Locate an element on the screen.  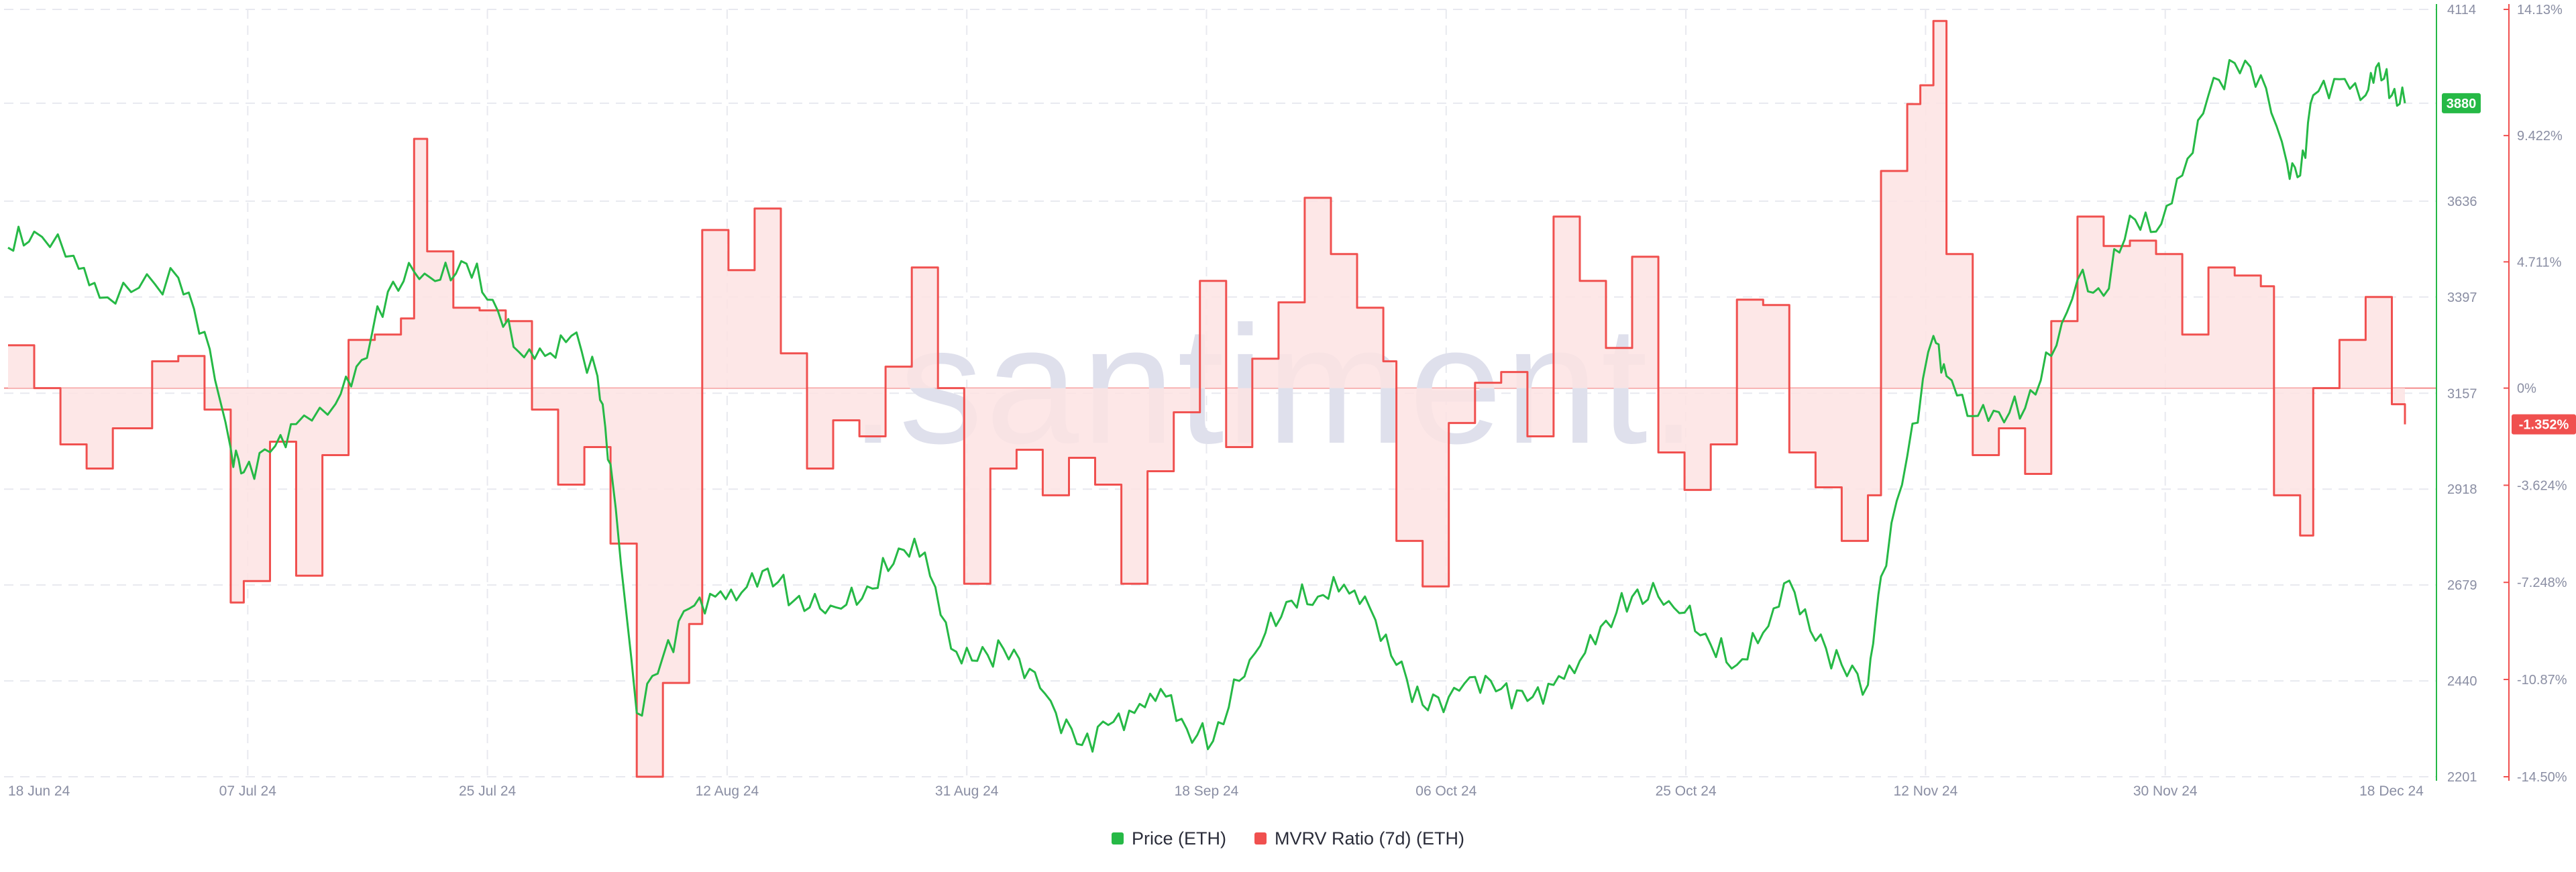
x-tick-label: 25 Jul 24 is located at coordinates (488, 791).